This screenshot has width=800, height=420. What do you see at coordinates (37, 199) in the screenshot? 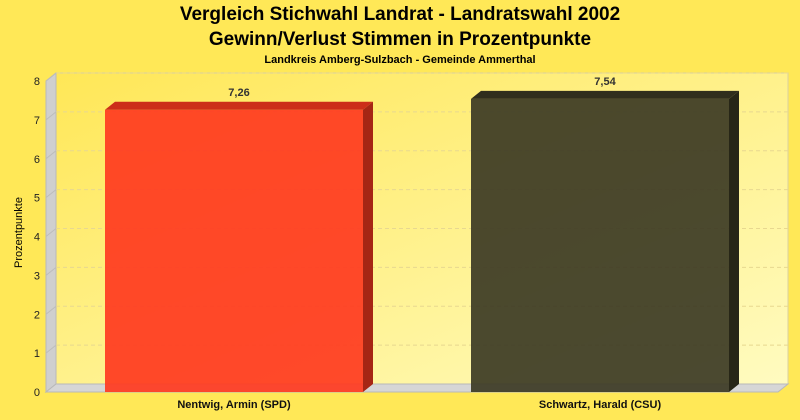
I see `y-tick-label: 5` at bounding box center [37, 199].